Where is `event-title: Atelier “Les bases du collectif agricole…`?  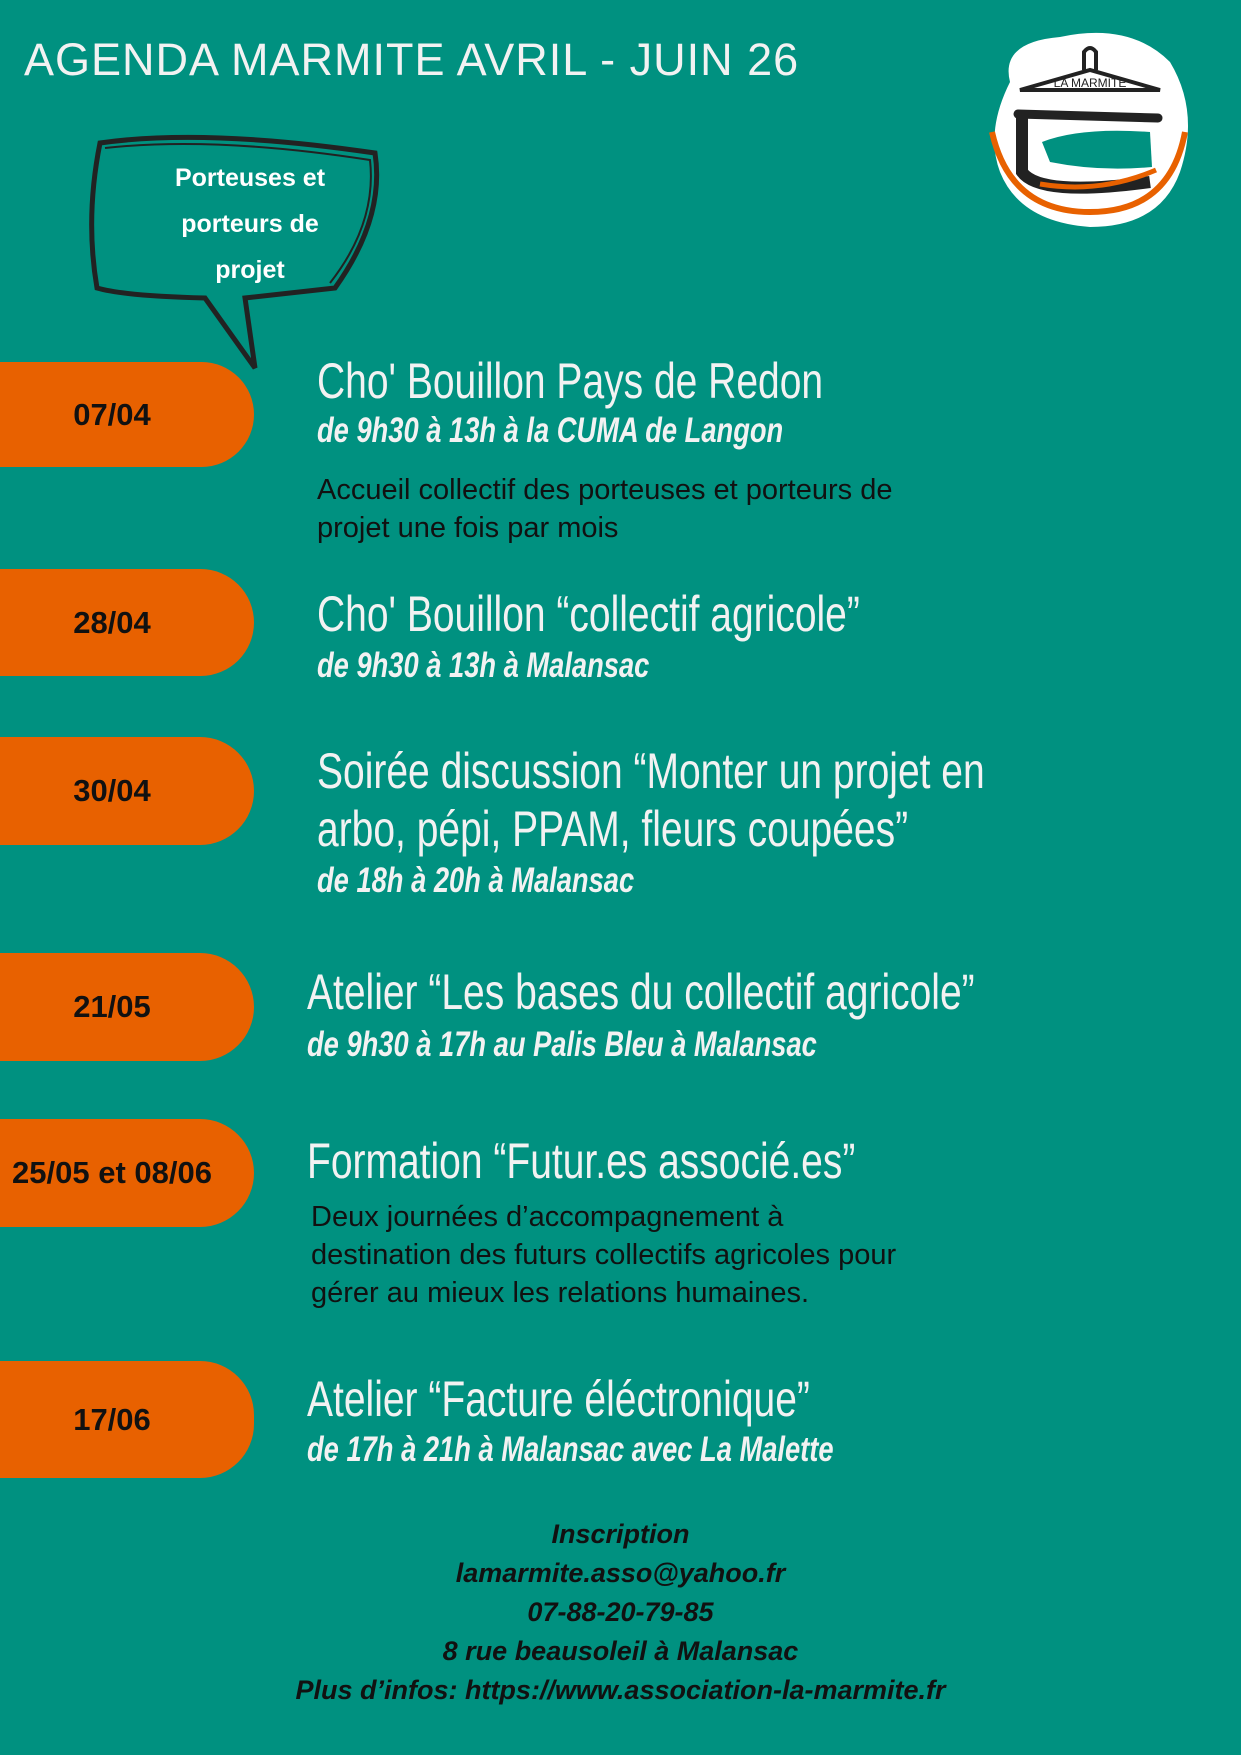 event-title: Atelier “Les bases du collectif agricole… is located at coordinates (641, 992).